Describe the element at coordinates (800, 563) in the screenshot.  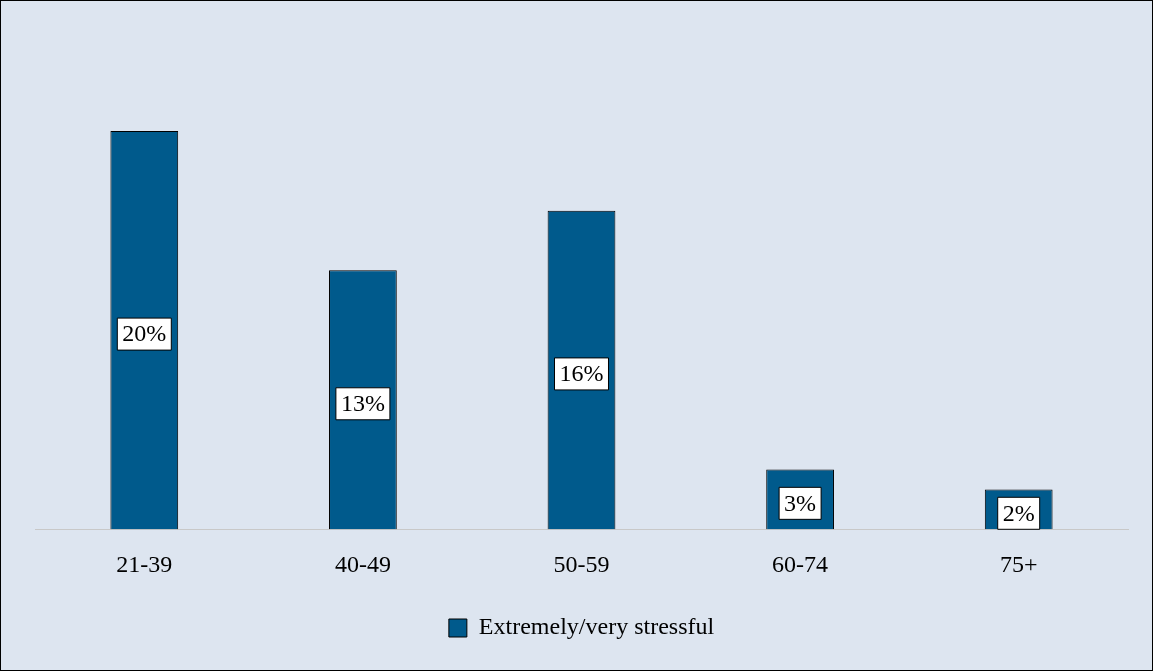
I see `x-tick-label: 60-74` at that location.